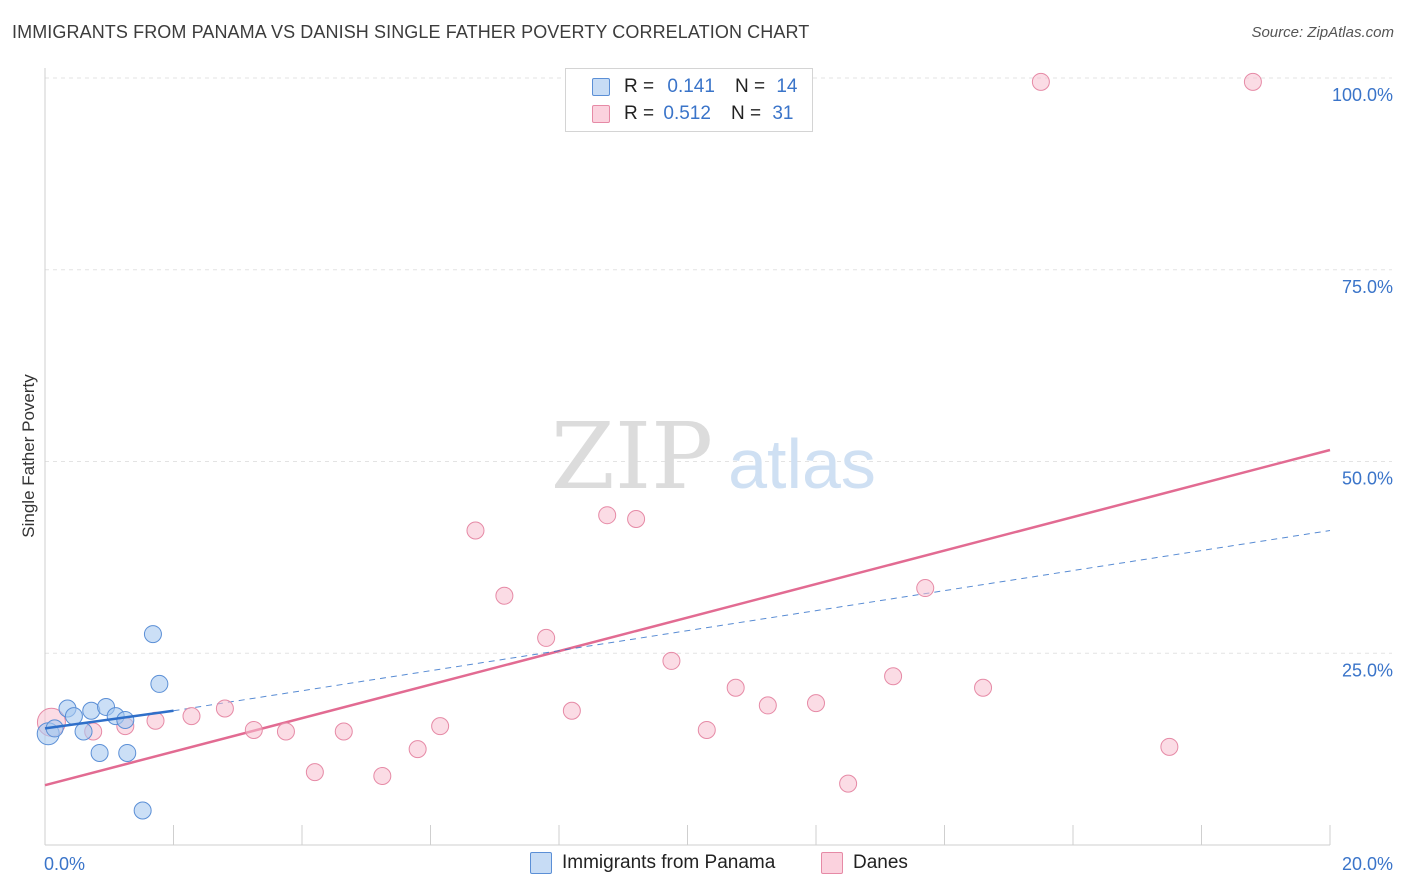  Describe the element at coordinates (109, 719) in the screenshot. I see `trend-line-panama` at that location.